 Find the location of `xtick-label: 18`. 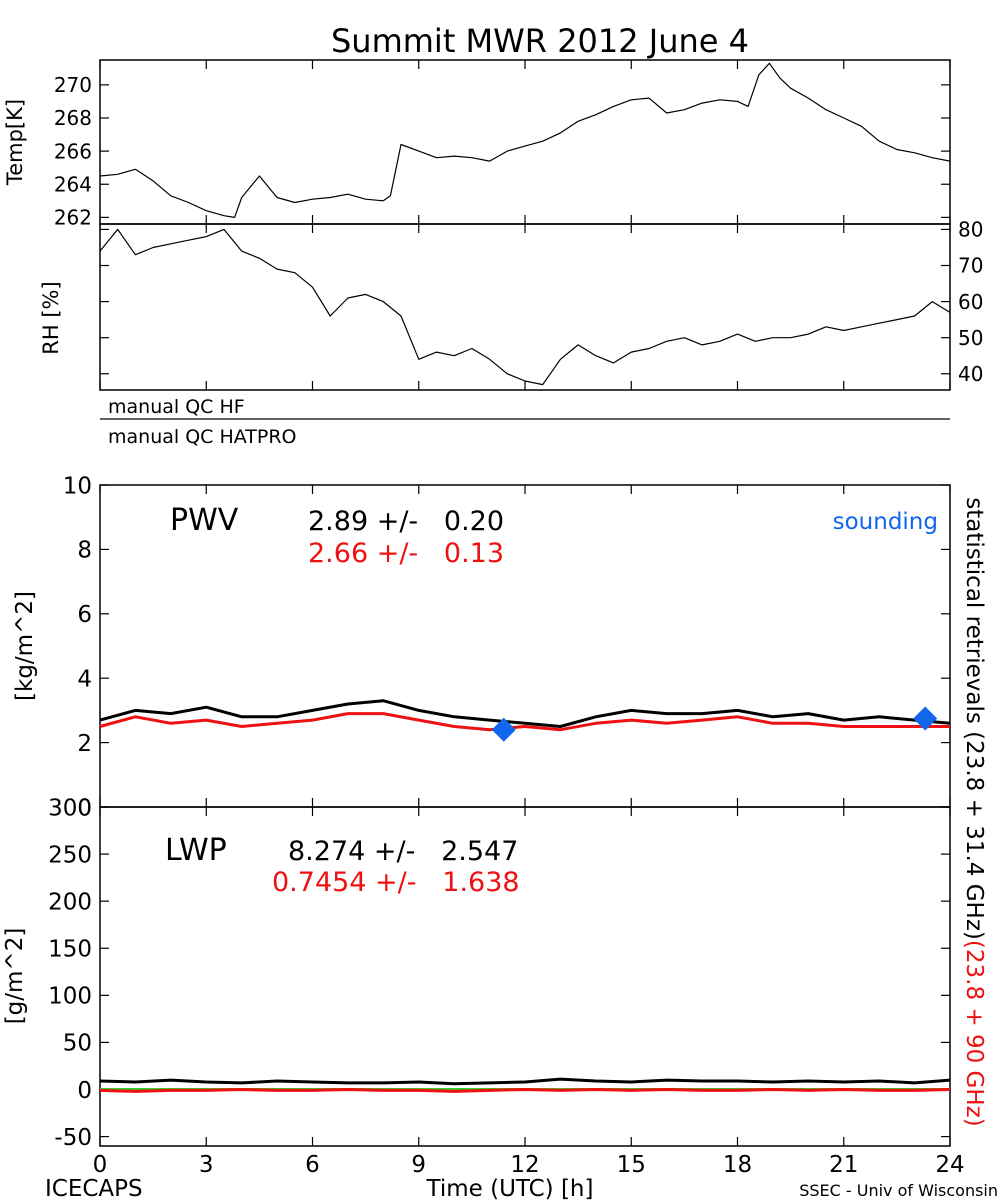

xtick-label: 18 is located at coordinates (737, 1165).